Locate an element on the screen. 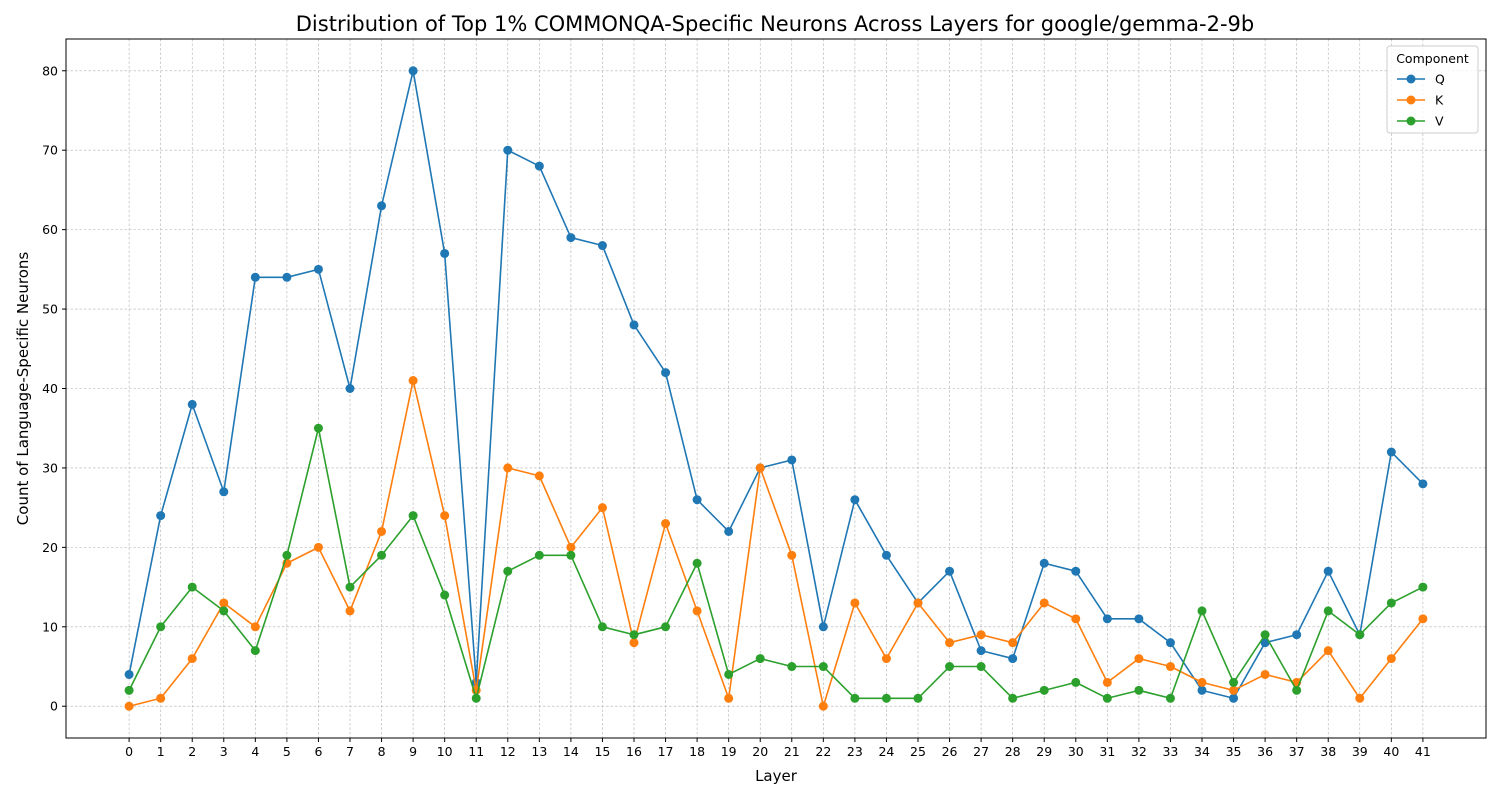 This screenshot has height=800, width=1500. y-tick-label: 60 is located at coordinates (50, 229).